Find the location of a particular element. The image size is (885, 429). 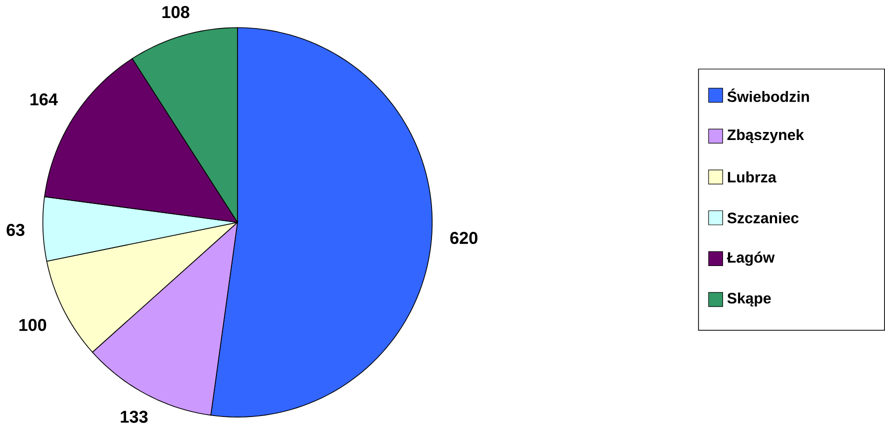

legend-label: Zbąszynek is located at coordinates (765, 136).